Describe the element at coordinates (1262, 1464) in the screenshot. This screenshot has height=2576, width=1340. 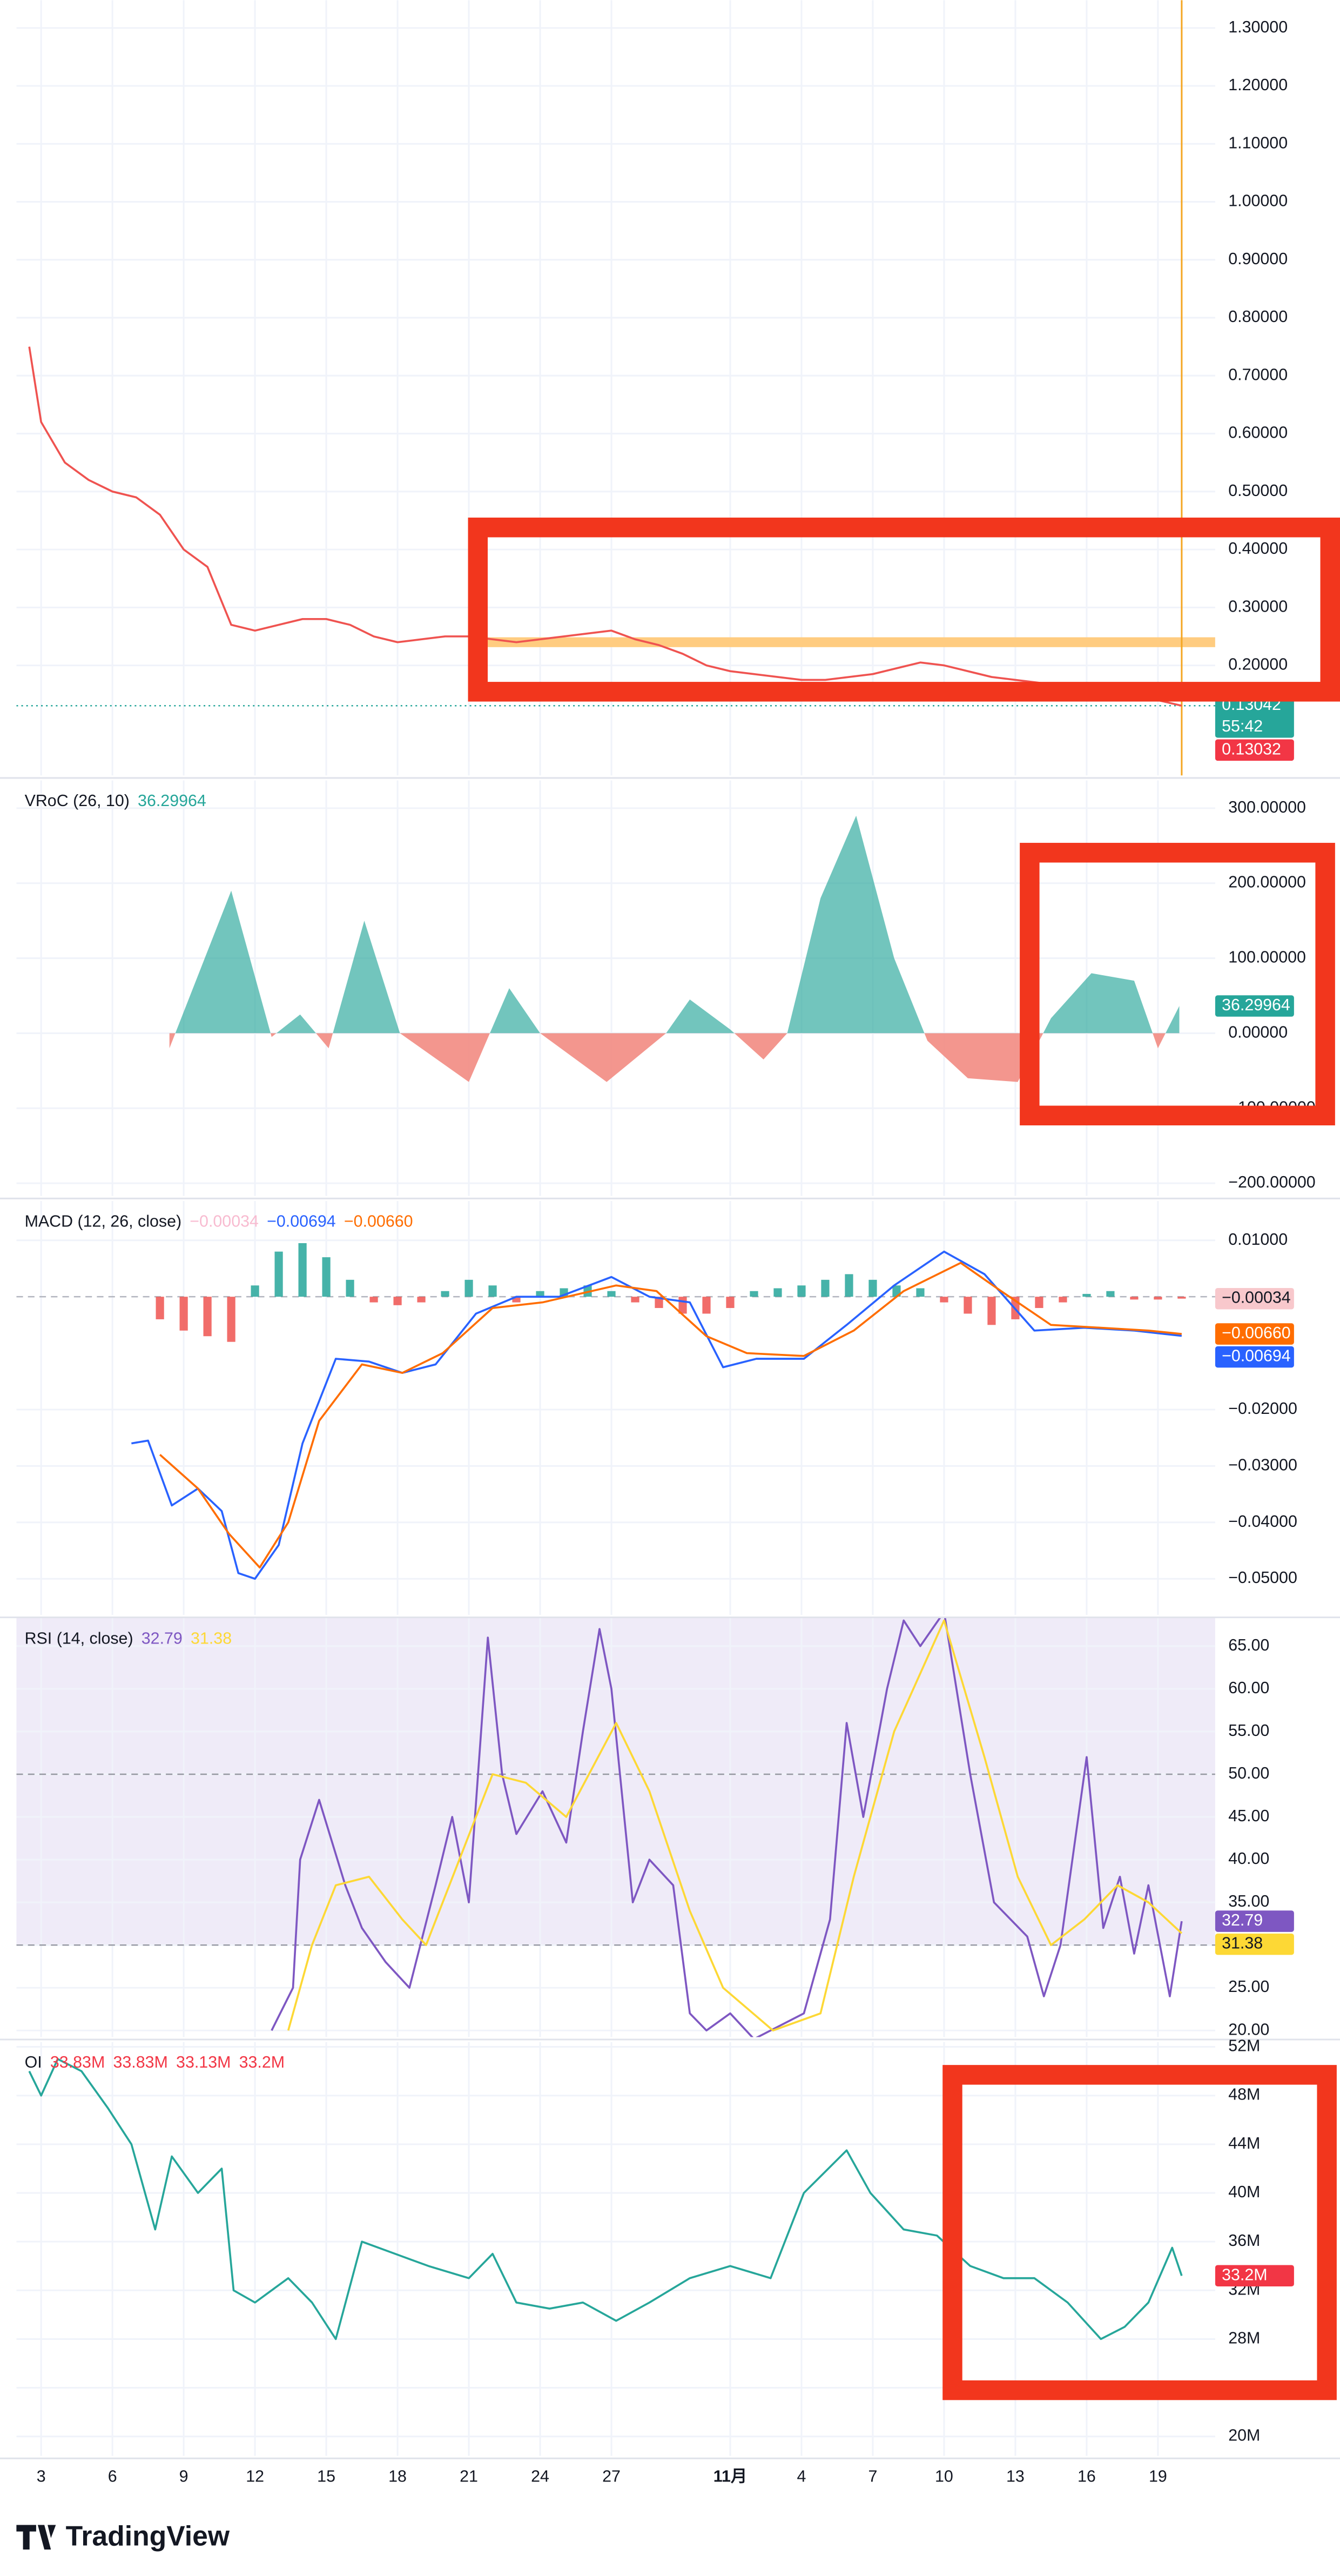
I see `y-tick-label: −0.03000` at that location.